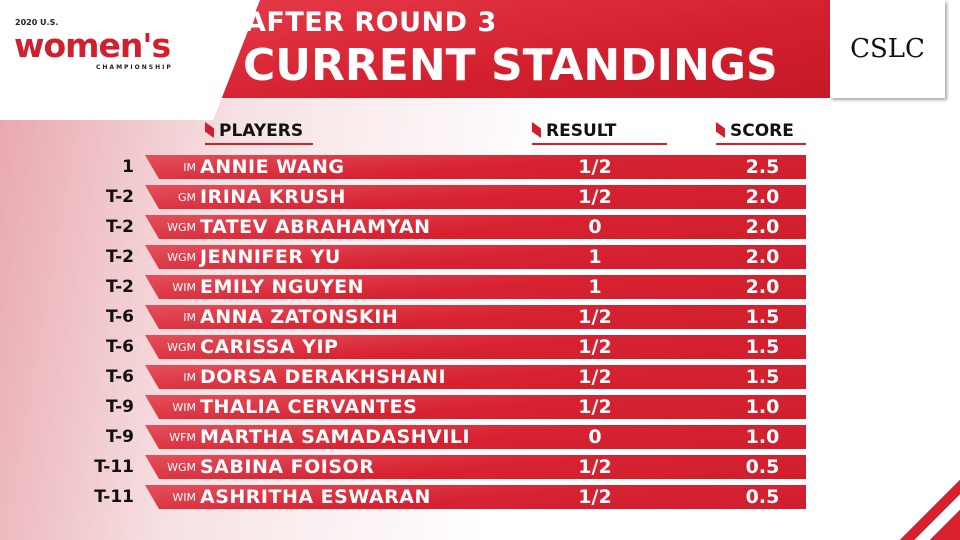 This screenshot has height=540, width=960. I want to click on brand-sub: CHAMPIONSHIP, so click(134, 67).